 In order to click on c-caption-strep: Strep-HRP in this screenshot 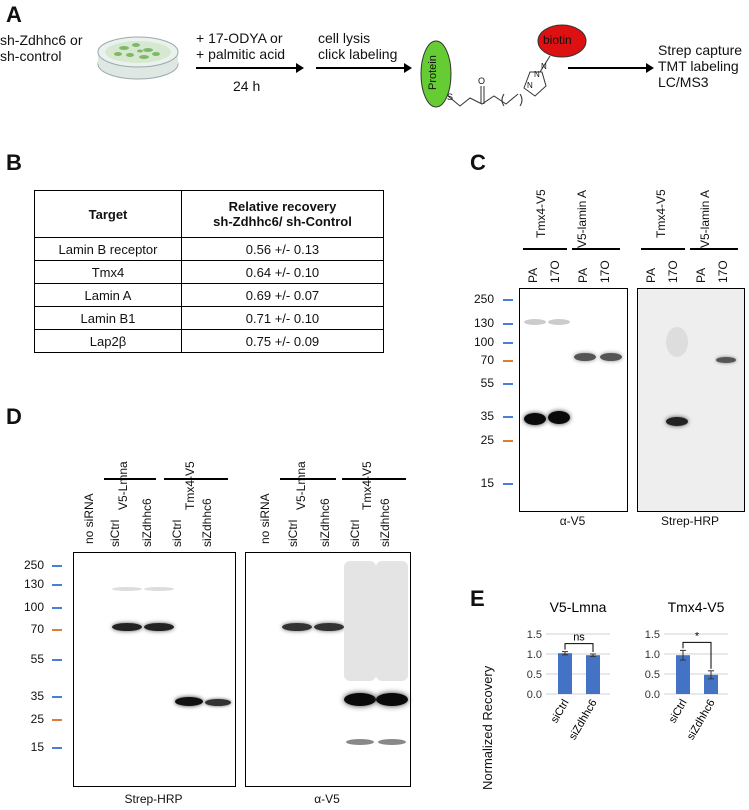, I will do `click(689, 521)`.